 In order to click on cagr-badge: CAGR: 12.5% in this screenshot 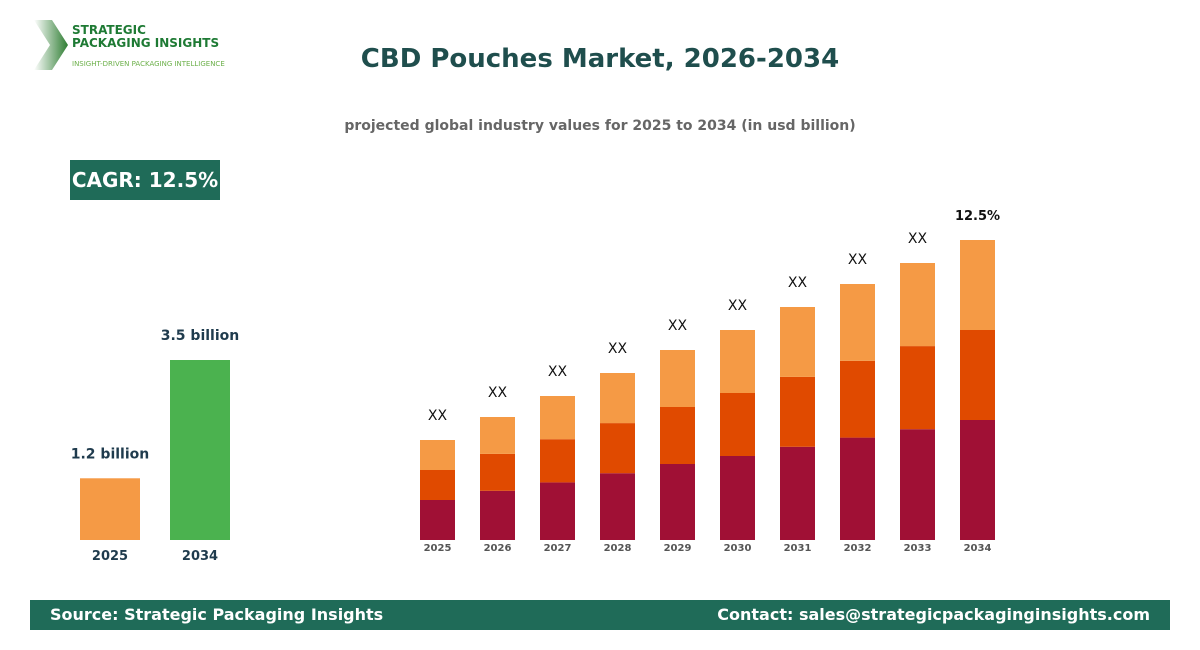, I will do `click(145, 180)`.